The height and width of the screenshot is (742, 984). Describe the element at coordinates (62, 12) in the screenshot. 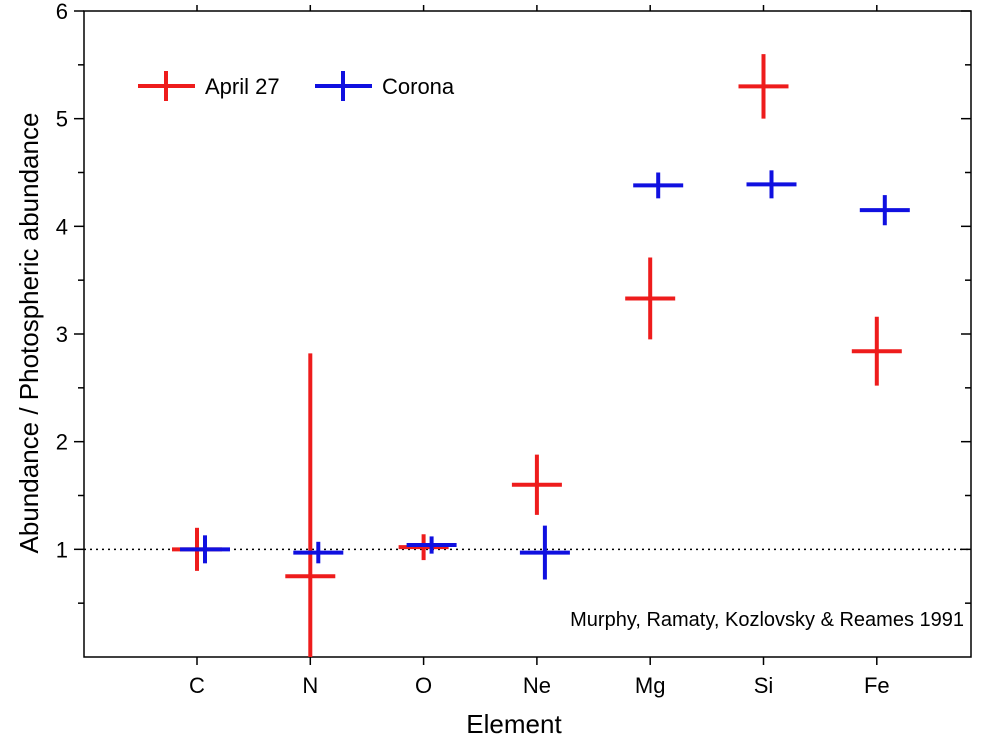

I see `y-tick-label: 6` at that location.